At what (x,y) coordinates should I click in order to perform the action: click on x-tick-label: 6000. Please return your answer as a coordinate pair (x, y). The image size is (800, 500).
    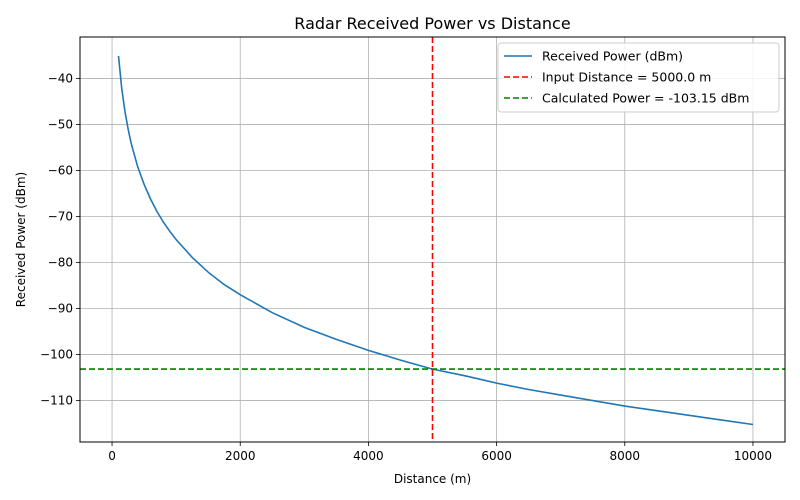
    Looking at the image, I should click on (496, 456).